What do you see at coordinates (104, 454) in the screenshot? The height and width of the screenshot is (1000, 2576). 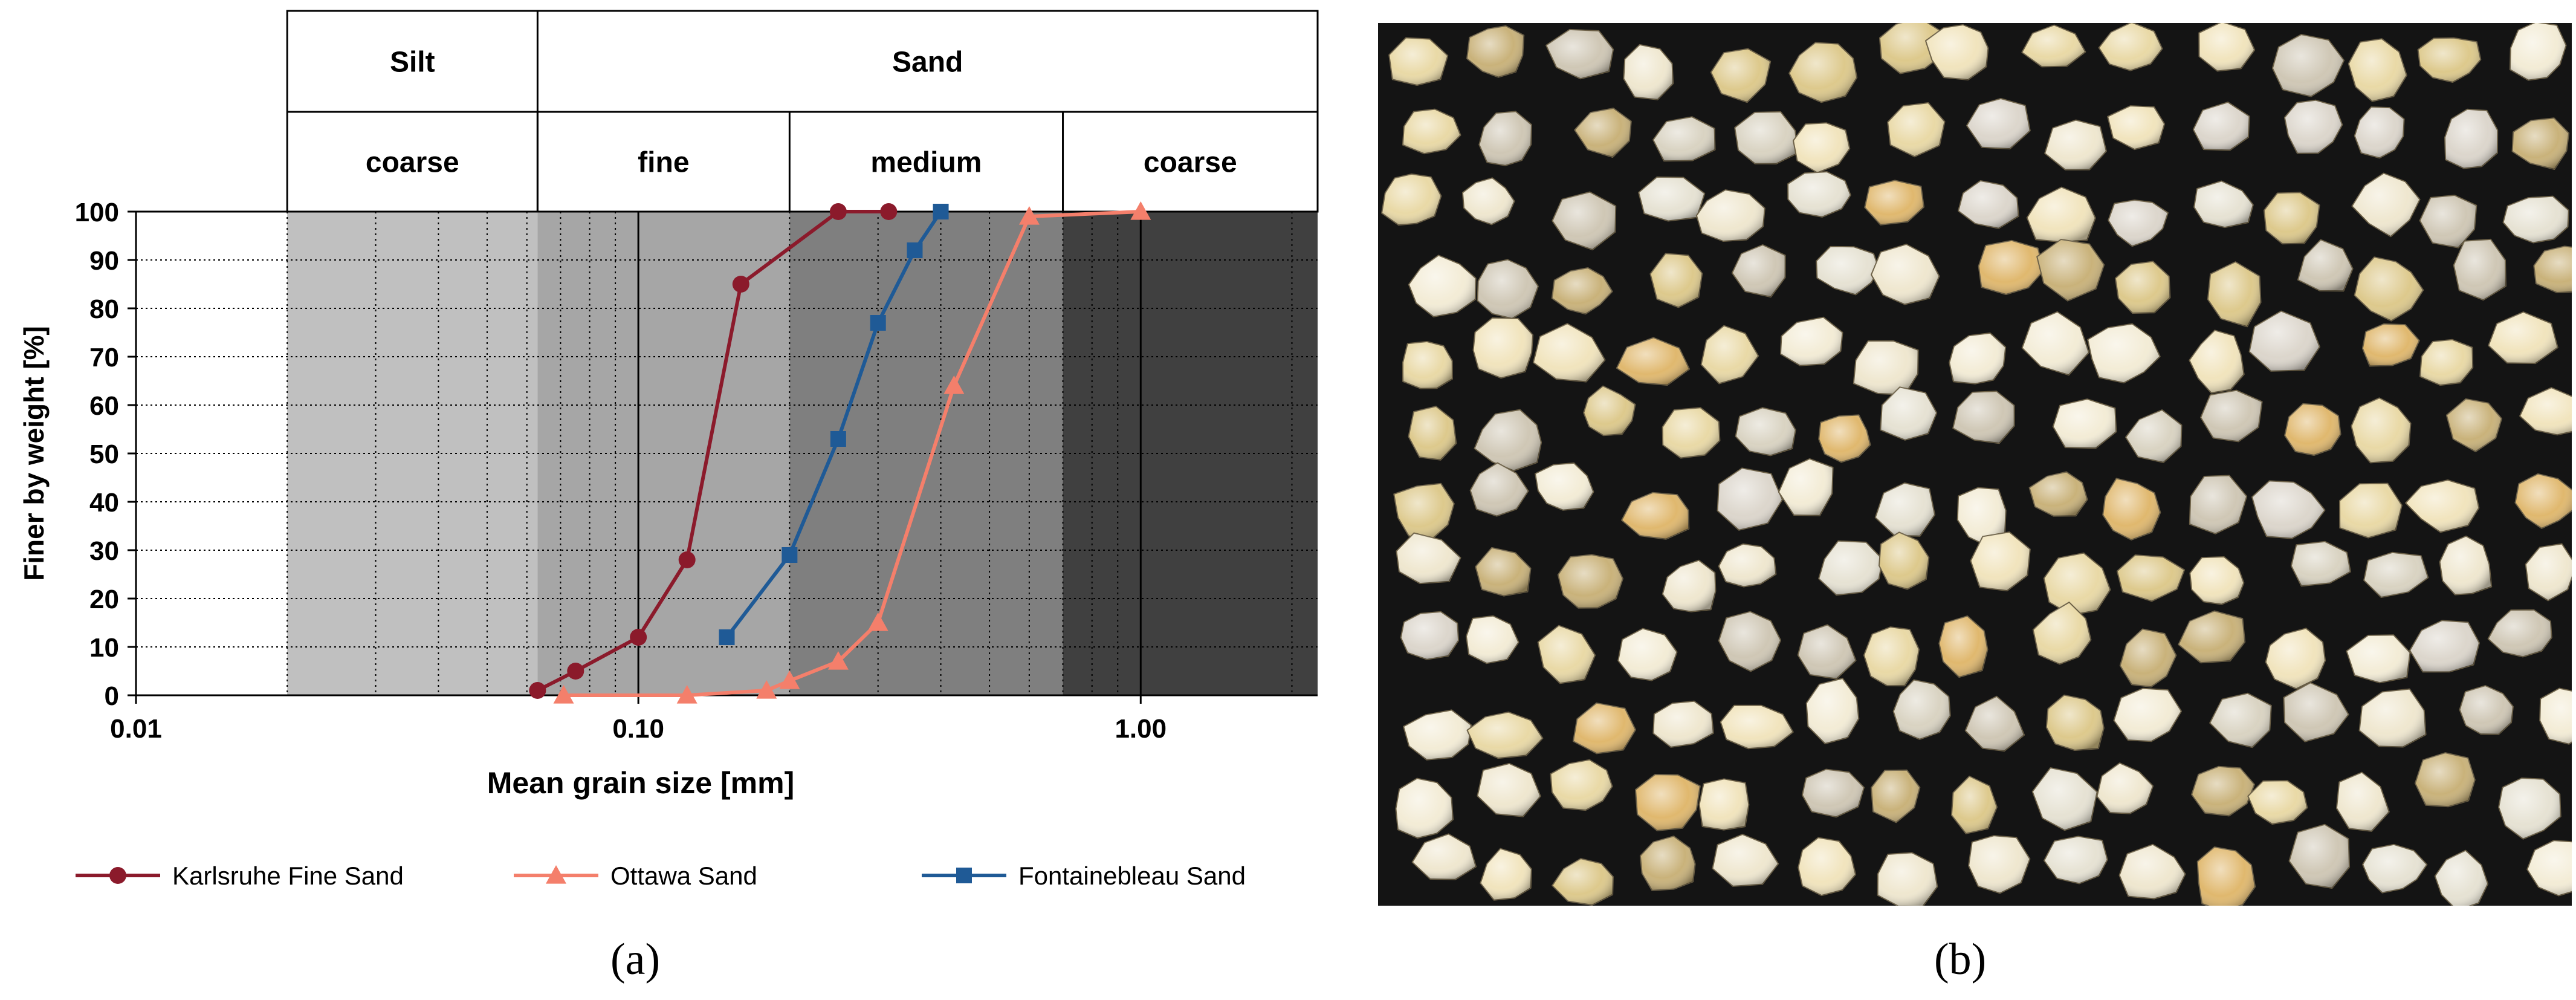 I see `y-tick-label-50: 50` at bounding box center [104, 454].